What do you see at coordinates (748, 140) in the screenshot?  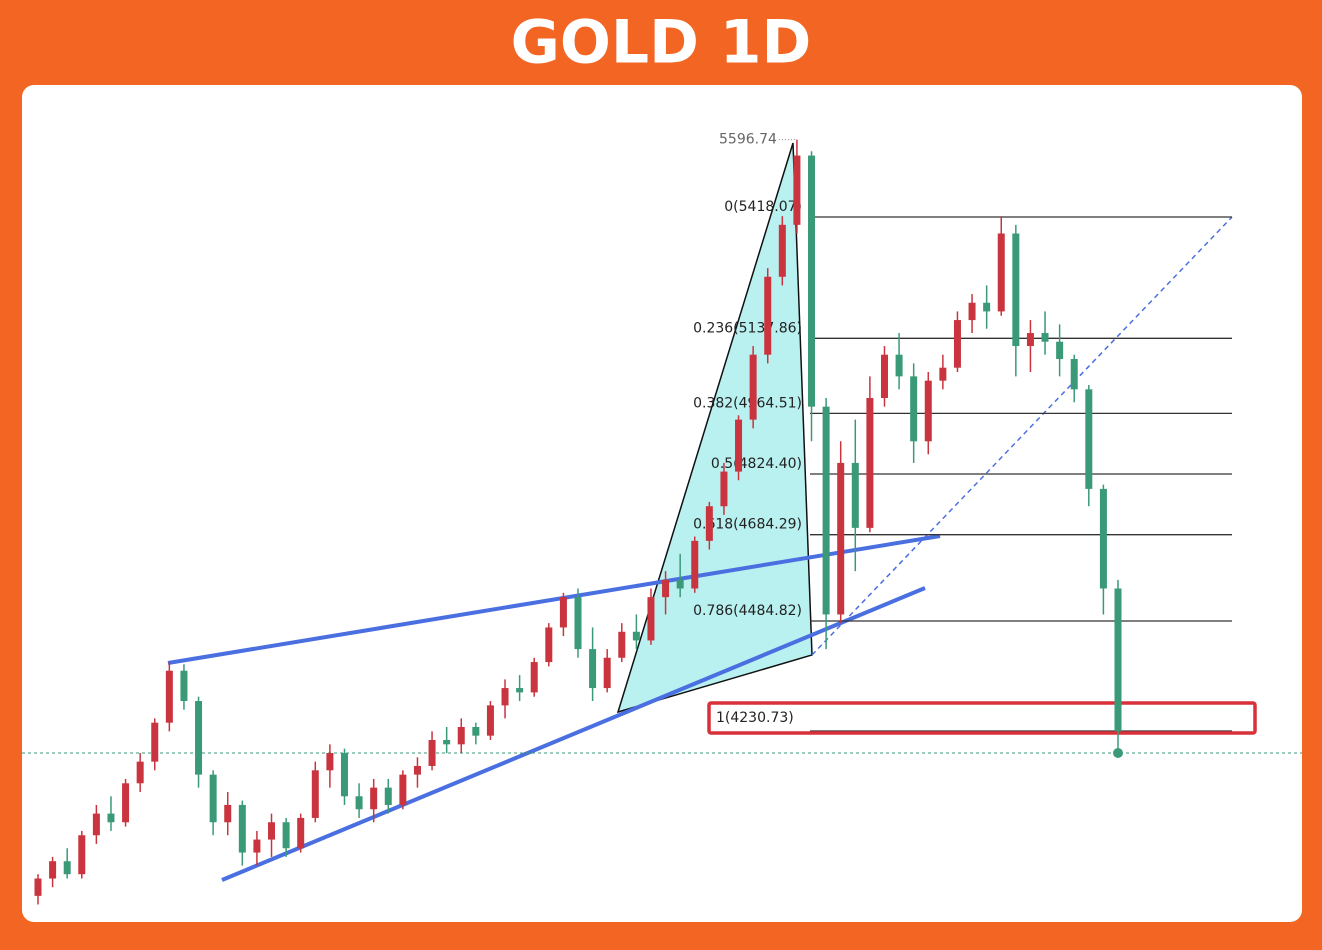 I see `peak-label: 5596.74` at bounding box center [748, 140].